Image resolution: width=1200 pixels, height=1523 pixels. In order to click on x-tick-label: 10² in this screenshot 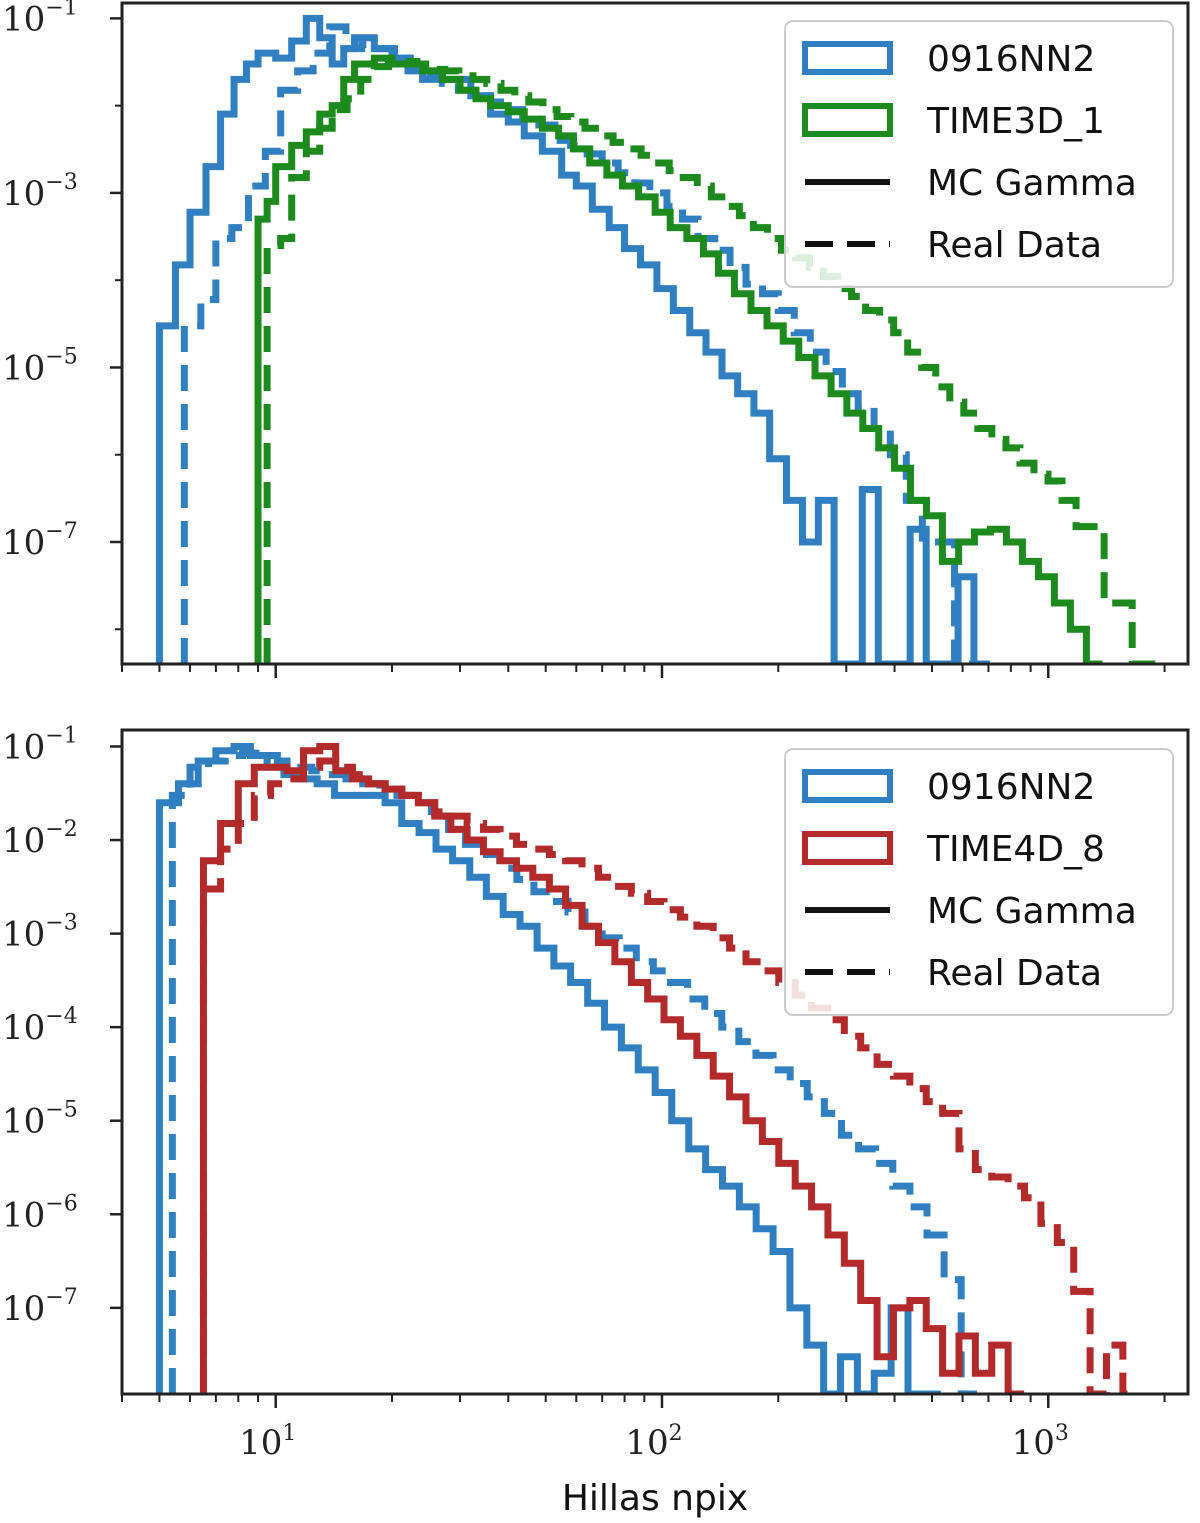, I will do `click(653, 1442)`.